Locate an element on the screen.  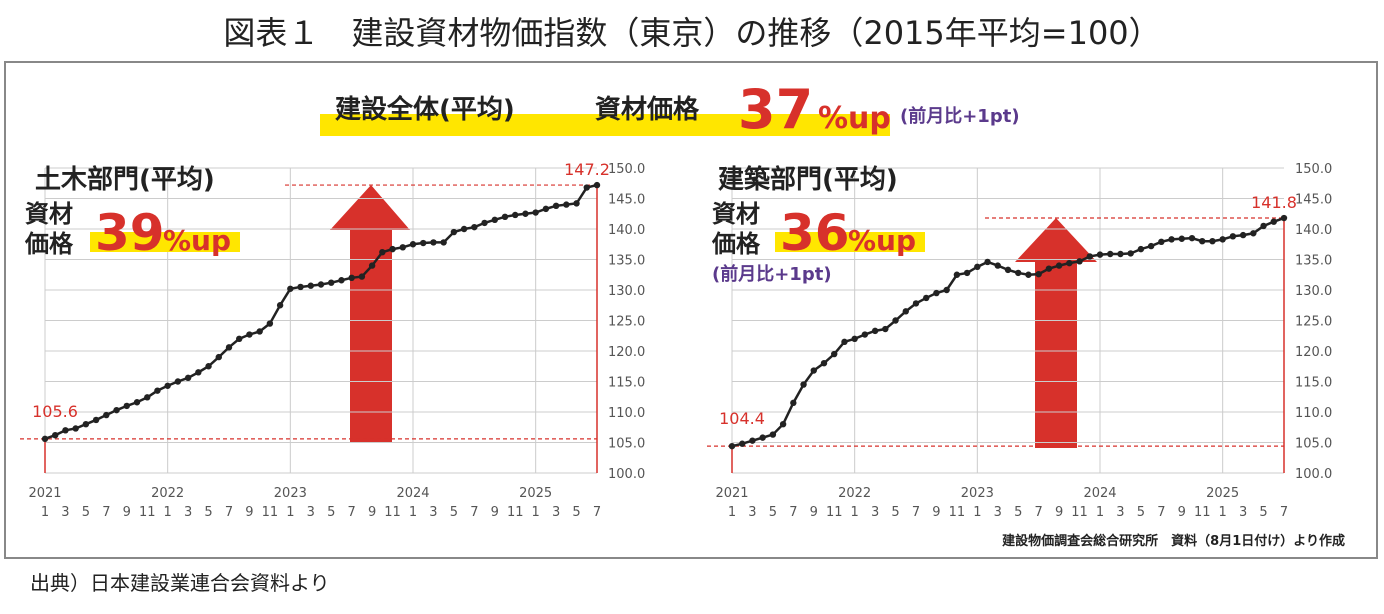
y-tick-label: 145.0 is located at coordinates (1313, 200).